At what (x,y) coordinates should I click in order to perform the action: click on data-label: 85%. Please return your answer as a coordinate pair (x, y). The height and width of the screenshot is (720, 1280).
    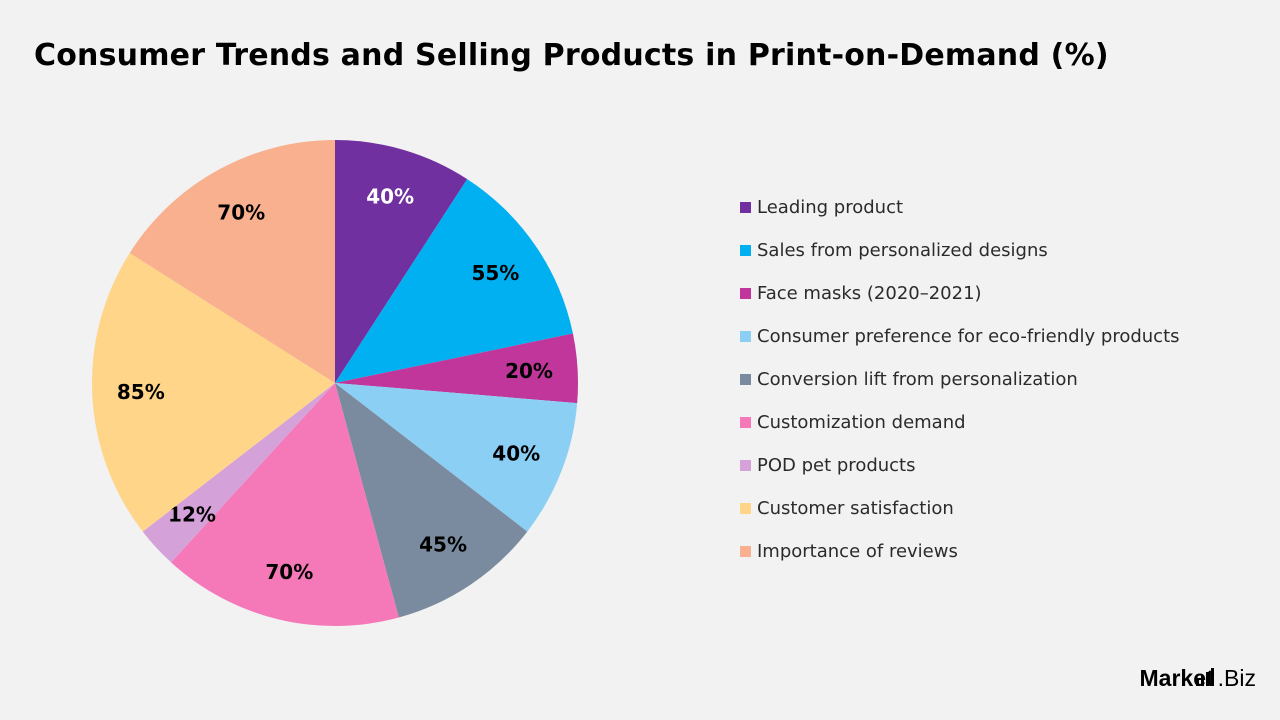
    Looking at the image, I should click on (141, 392).